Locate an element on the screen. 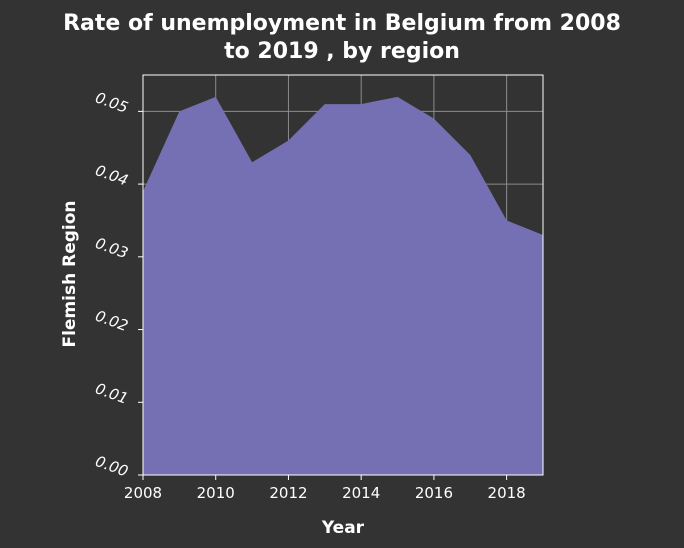 The height and width of the screenshot is (548, 684). y-axis-ticks: 0.00 0.01 0.02 0.03 0.04 0.05 is located at coordinates (118, 284).